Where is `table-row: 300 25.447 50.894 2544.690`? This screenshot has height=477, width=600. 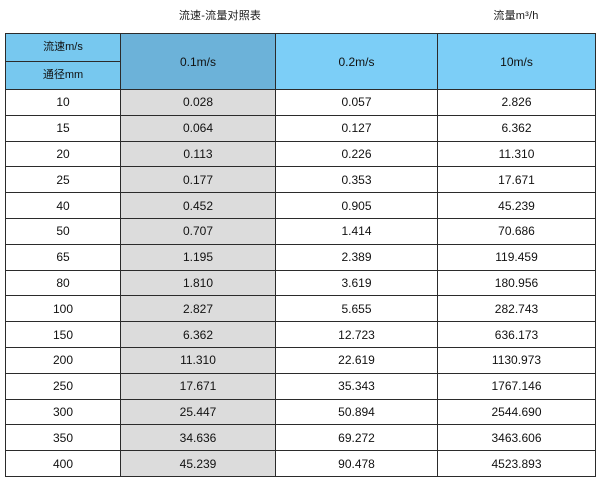
table-row: 300 25.447 50.894 2544.690 is located at coordinates (300, 412).